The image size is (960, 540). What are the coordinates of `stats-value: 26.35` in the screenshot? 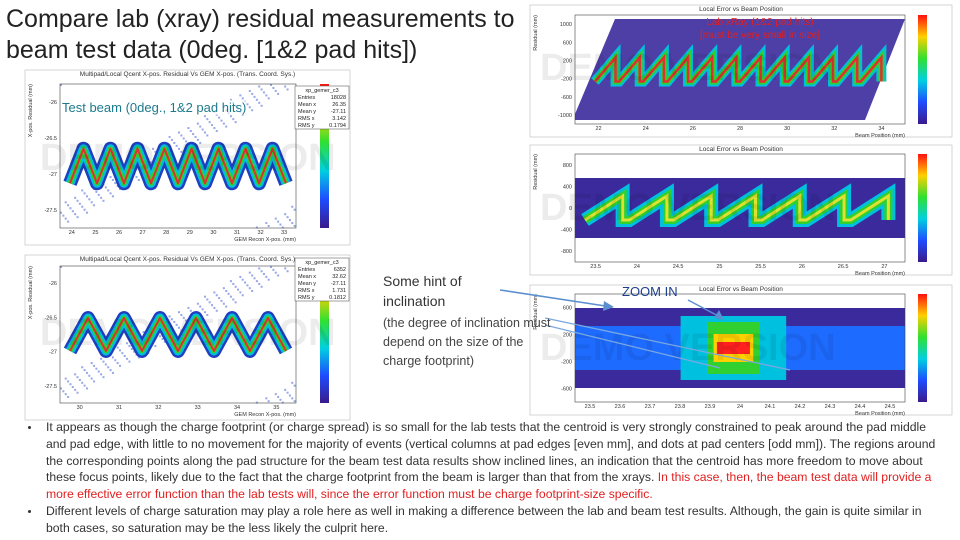 It's located at (339, 105).